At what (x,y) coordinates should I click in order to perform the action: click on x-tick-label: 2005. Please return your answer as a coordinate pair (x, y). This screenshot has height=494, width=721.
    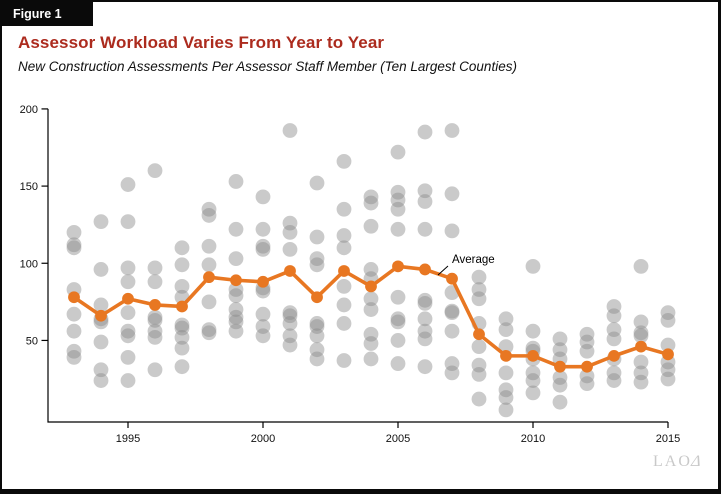
    Looking at the image, I should click on (398, 439).